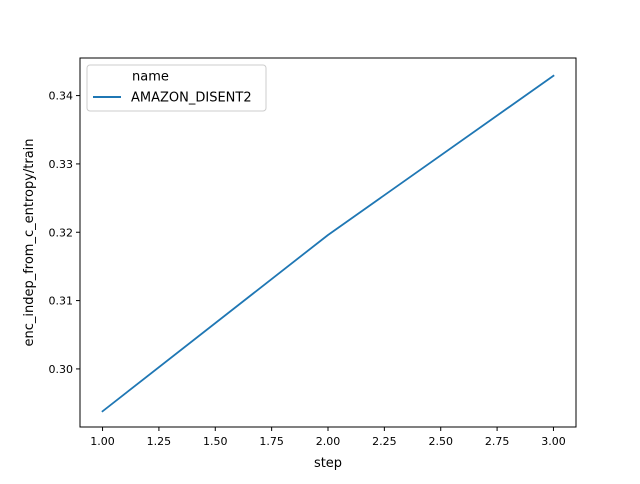  I want to click on y-tick-label: 0.31, so click(61, 301).